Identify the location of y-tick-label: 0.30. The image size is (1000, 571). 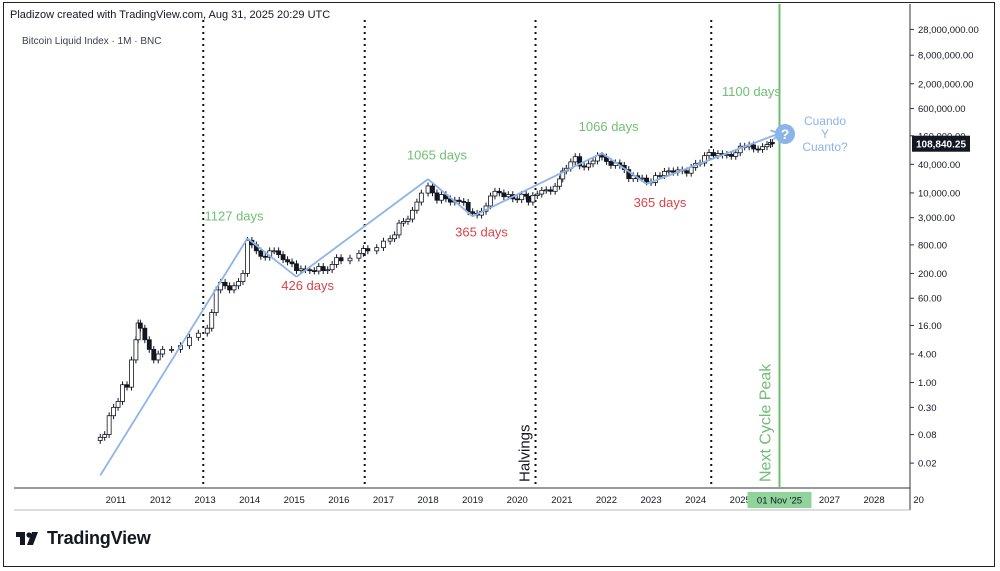
(927, 408).